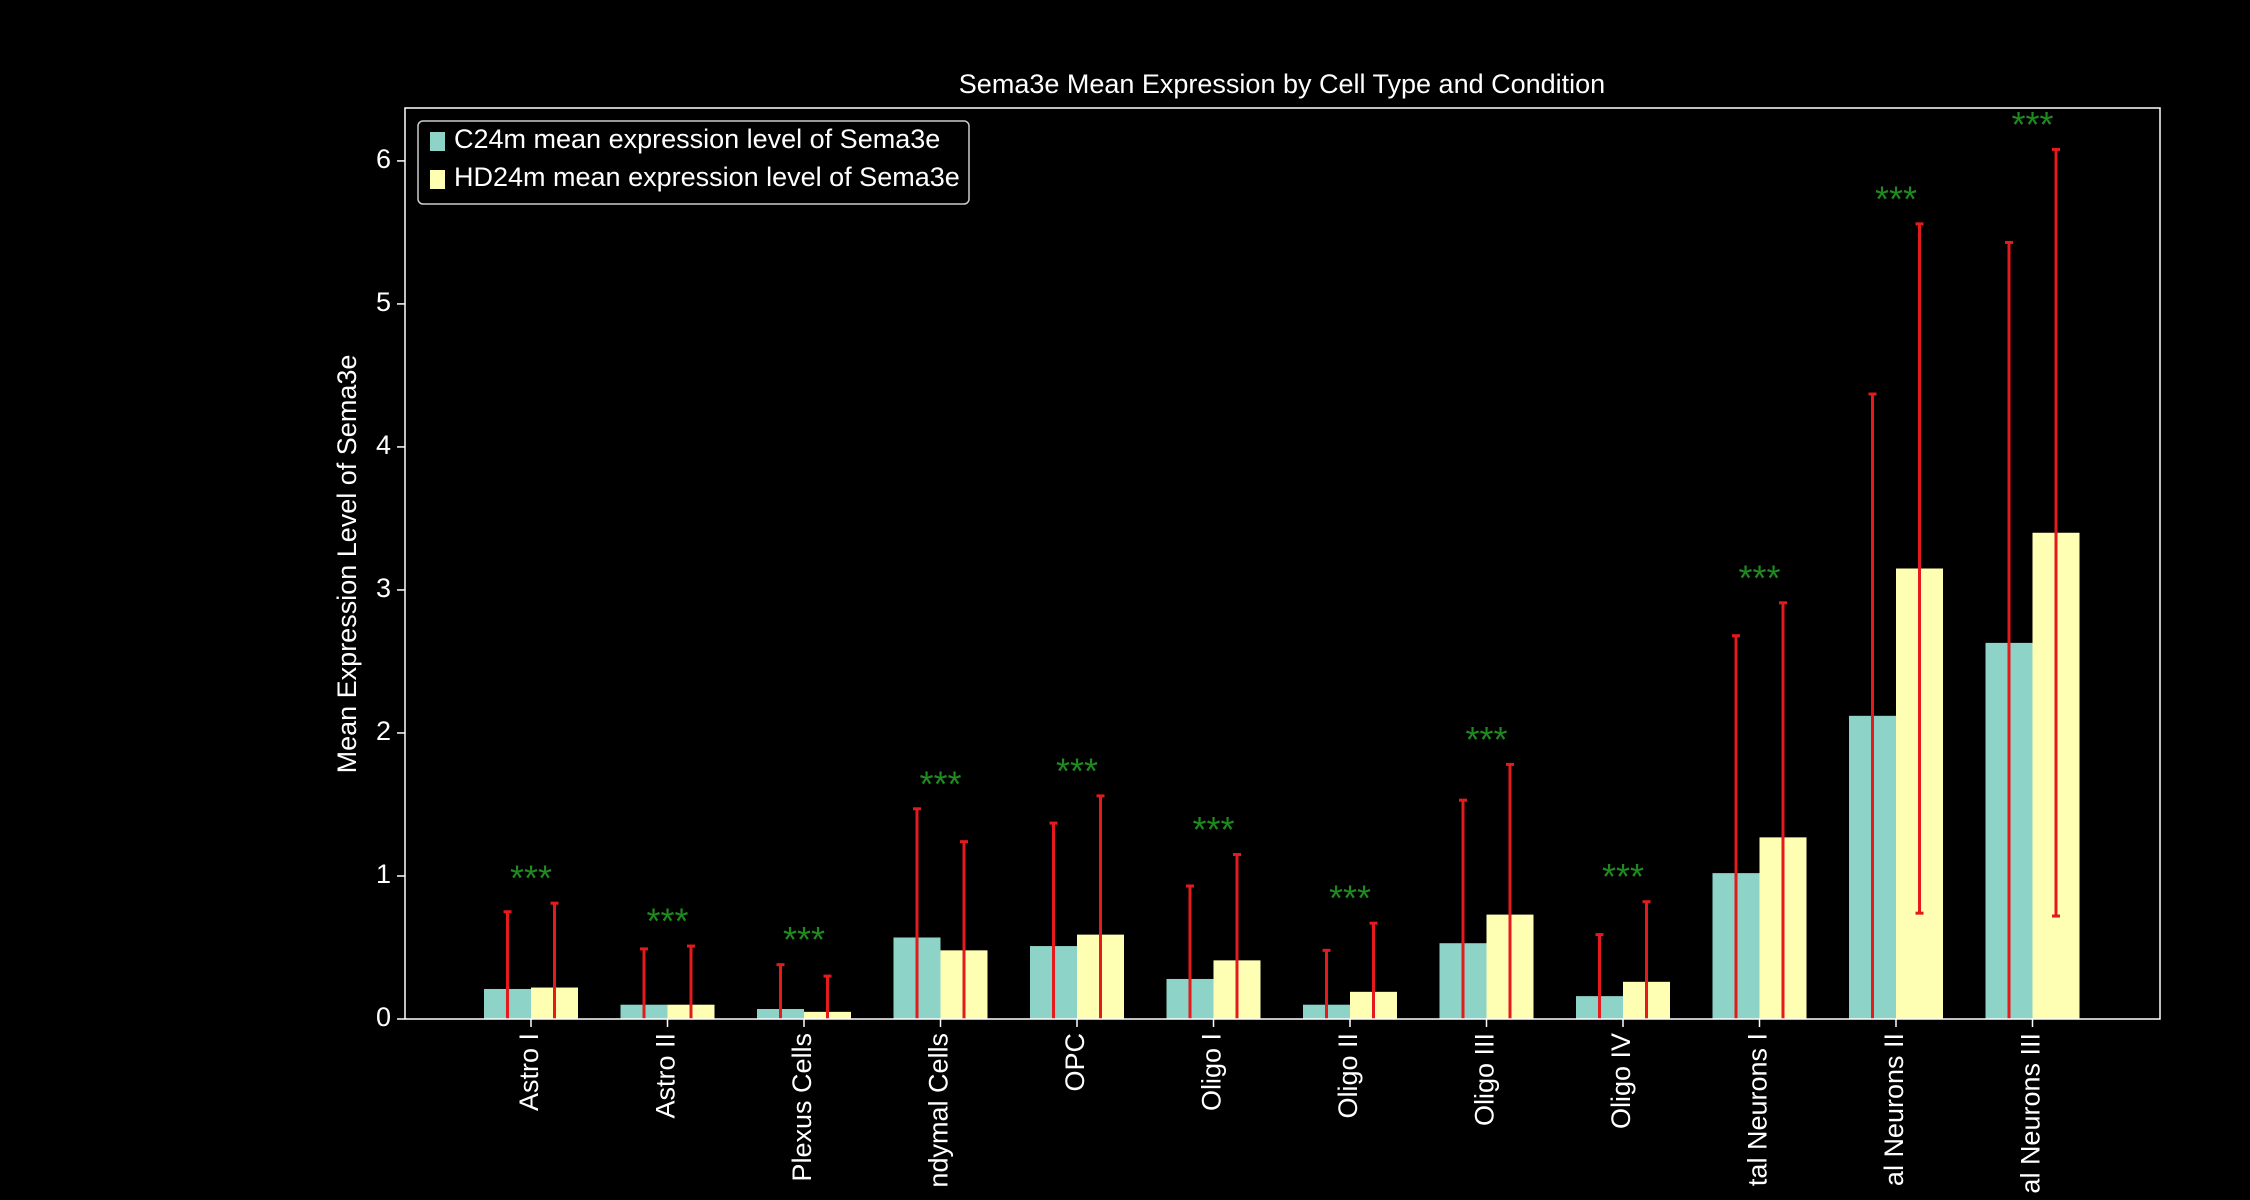 The image size is (2250, 1200). Describe the element at coordinates (666, 1076) in the screenshot. I see `x-tick-label: Astro II` at that location.